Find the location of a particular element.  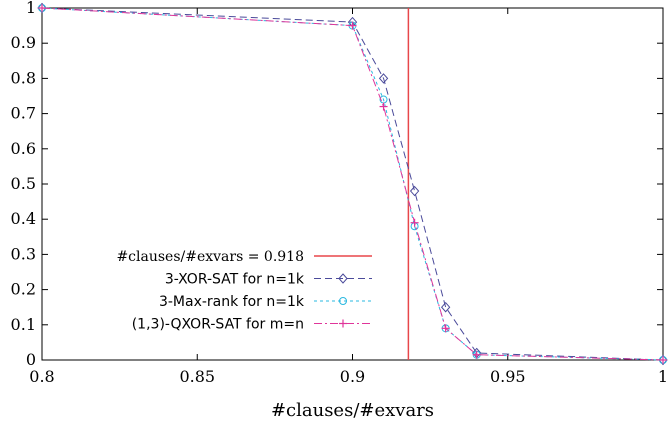

x-axis-label: #clauses/#exvars is located at coordinates (352, 410).